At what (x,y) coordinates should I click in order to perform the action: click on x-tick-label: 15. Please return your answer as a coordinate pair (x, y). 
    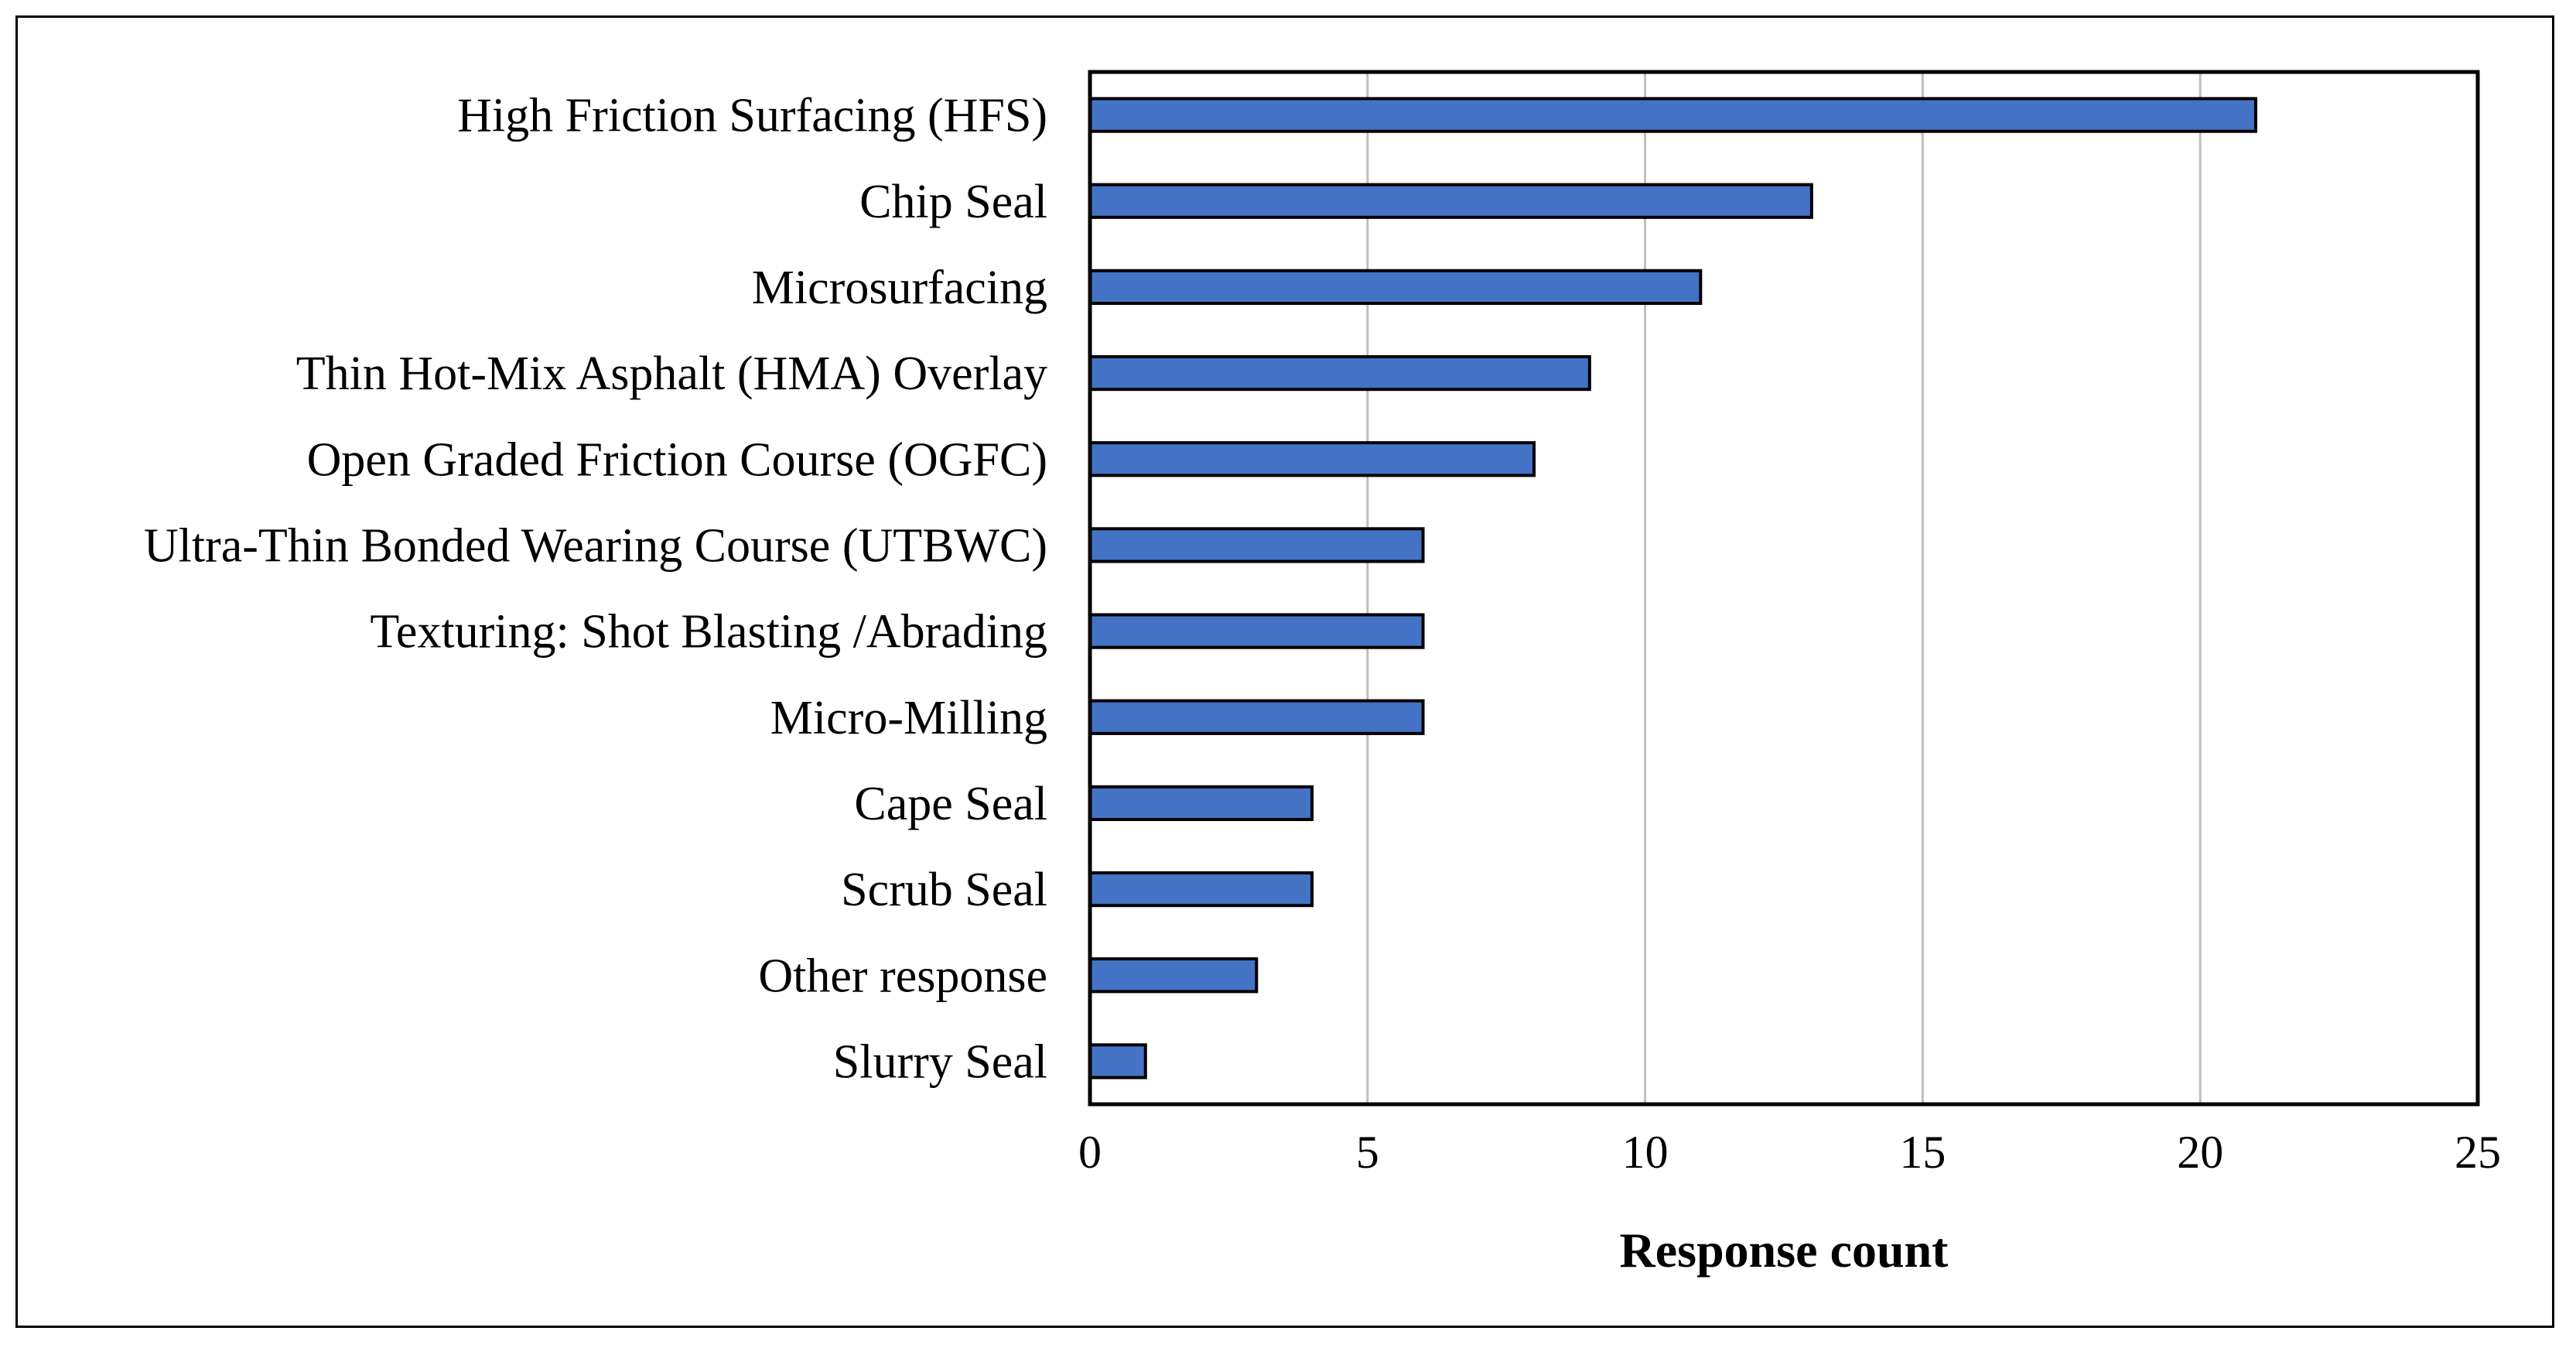
    Looking at the image, I should click on (1922, 1152).